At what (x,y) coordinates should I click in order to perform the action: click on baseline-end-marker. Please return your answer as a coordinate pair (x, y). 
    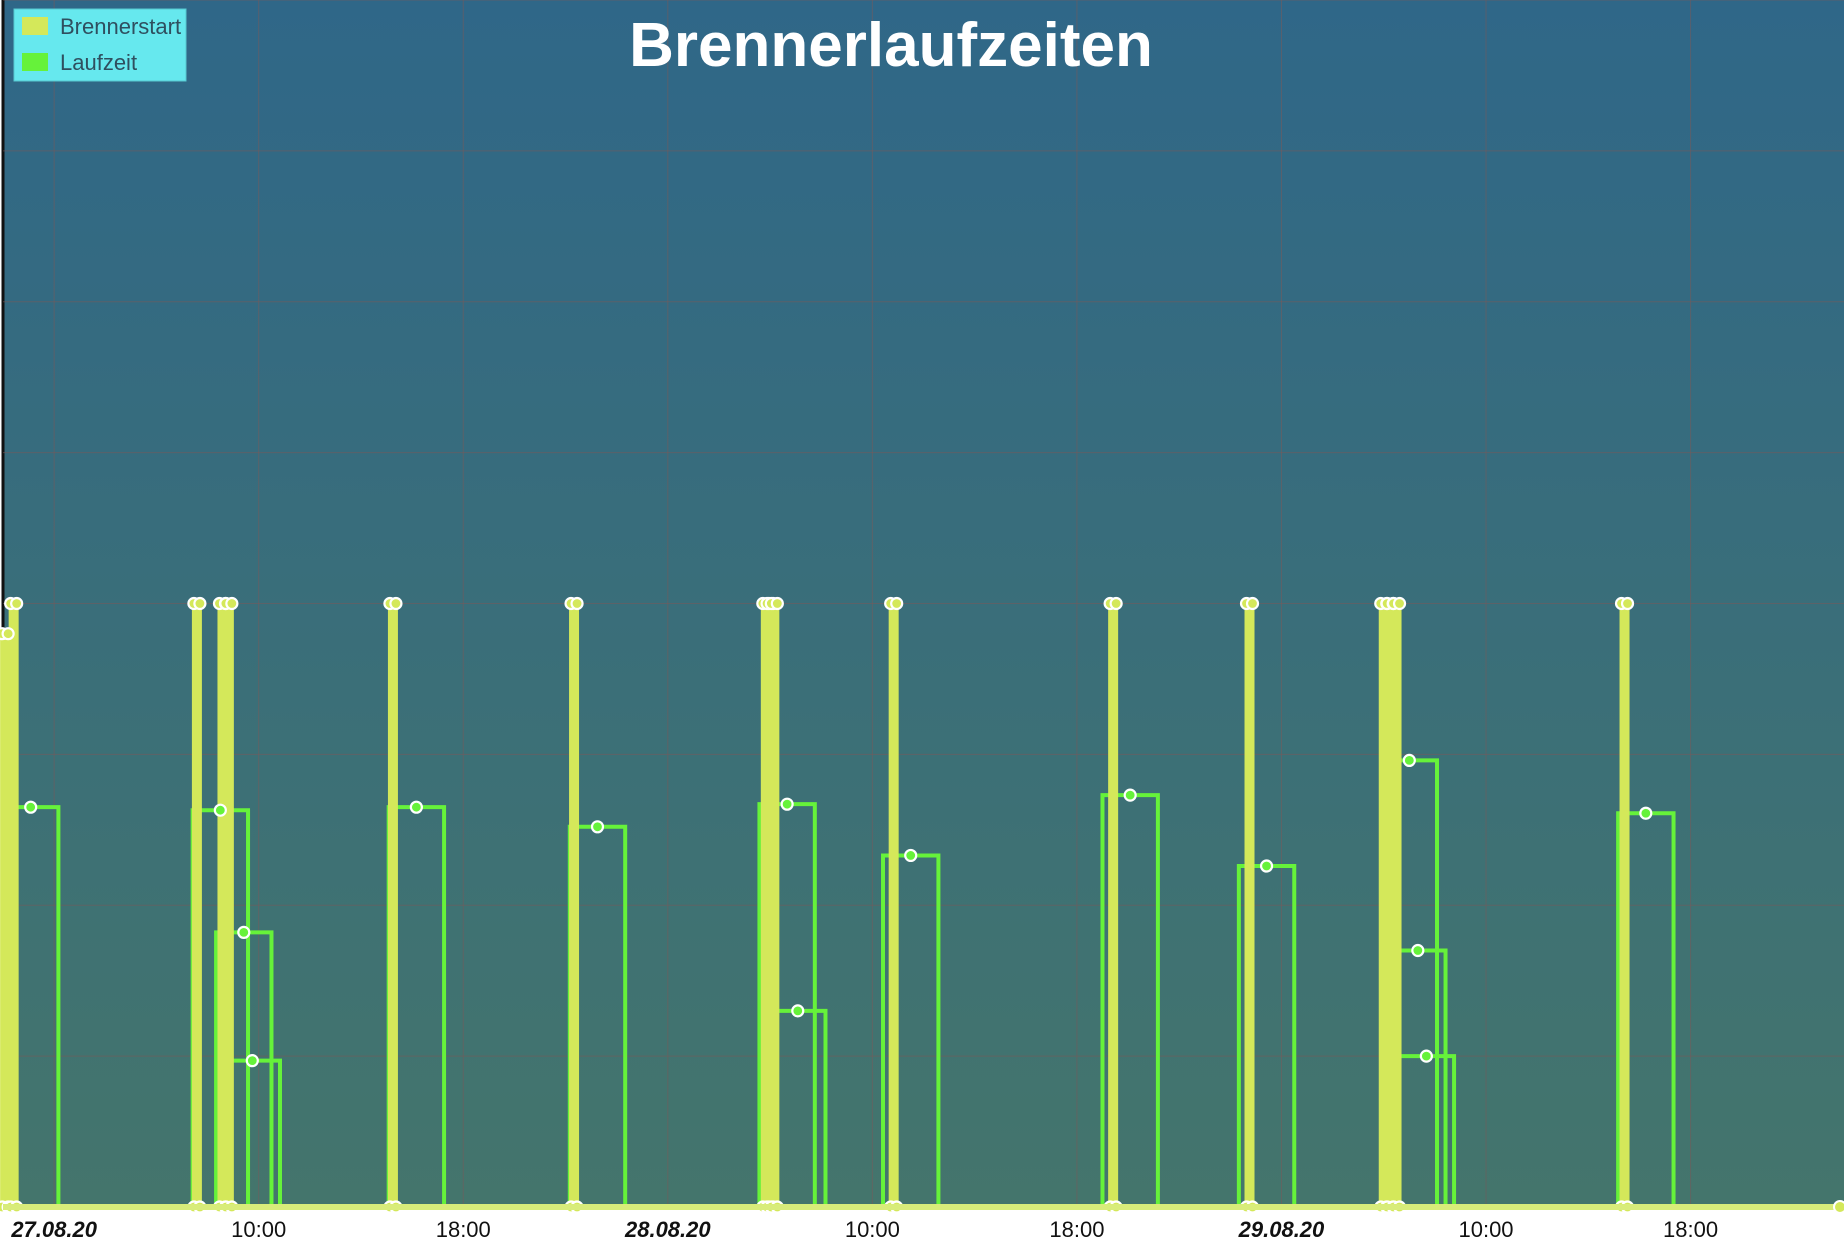
    Looking at the image, I should click on (1838, 1207).